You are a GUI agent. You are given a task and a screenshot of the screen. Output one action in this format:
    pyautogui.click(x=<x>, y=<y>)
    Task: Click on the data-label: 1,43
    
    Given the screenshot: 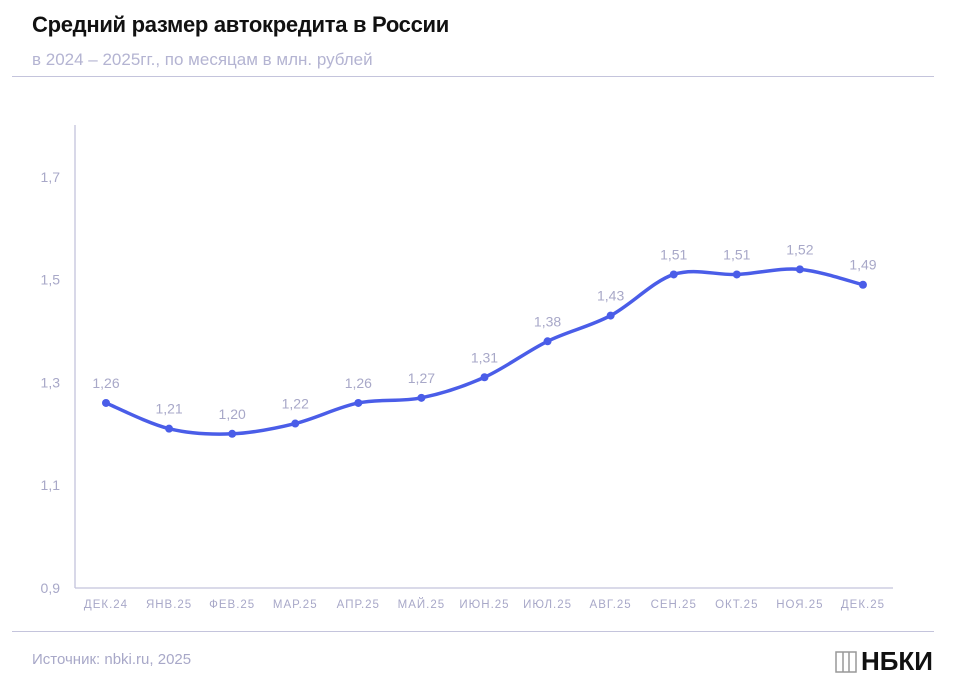 What is the action you would take?
    pyautogui.click(x=610, y=296)
    